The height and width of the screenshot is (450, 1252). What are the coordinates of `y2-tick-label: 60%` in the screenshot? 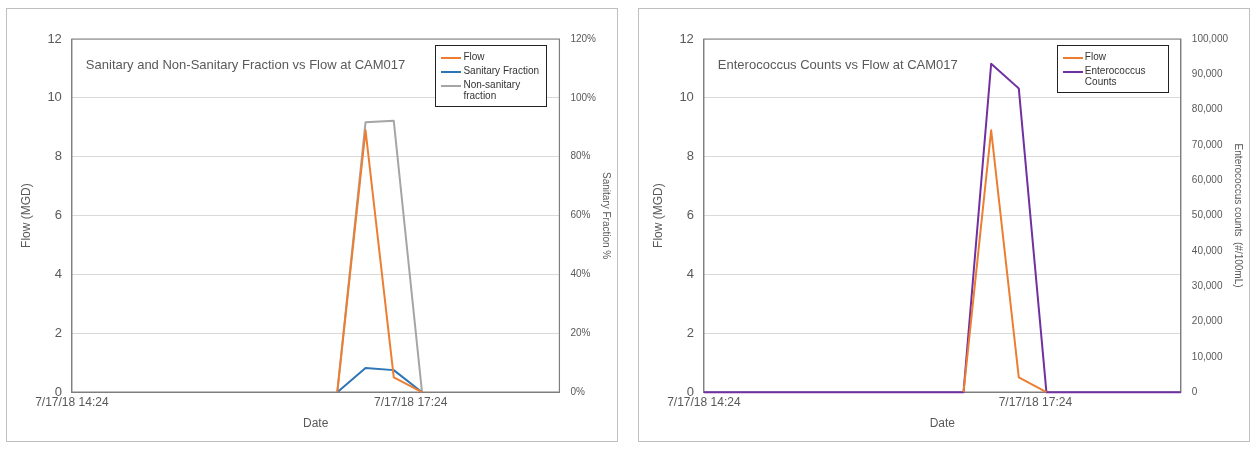 It's located at (580, 215).